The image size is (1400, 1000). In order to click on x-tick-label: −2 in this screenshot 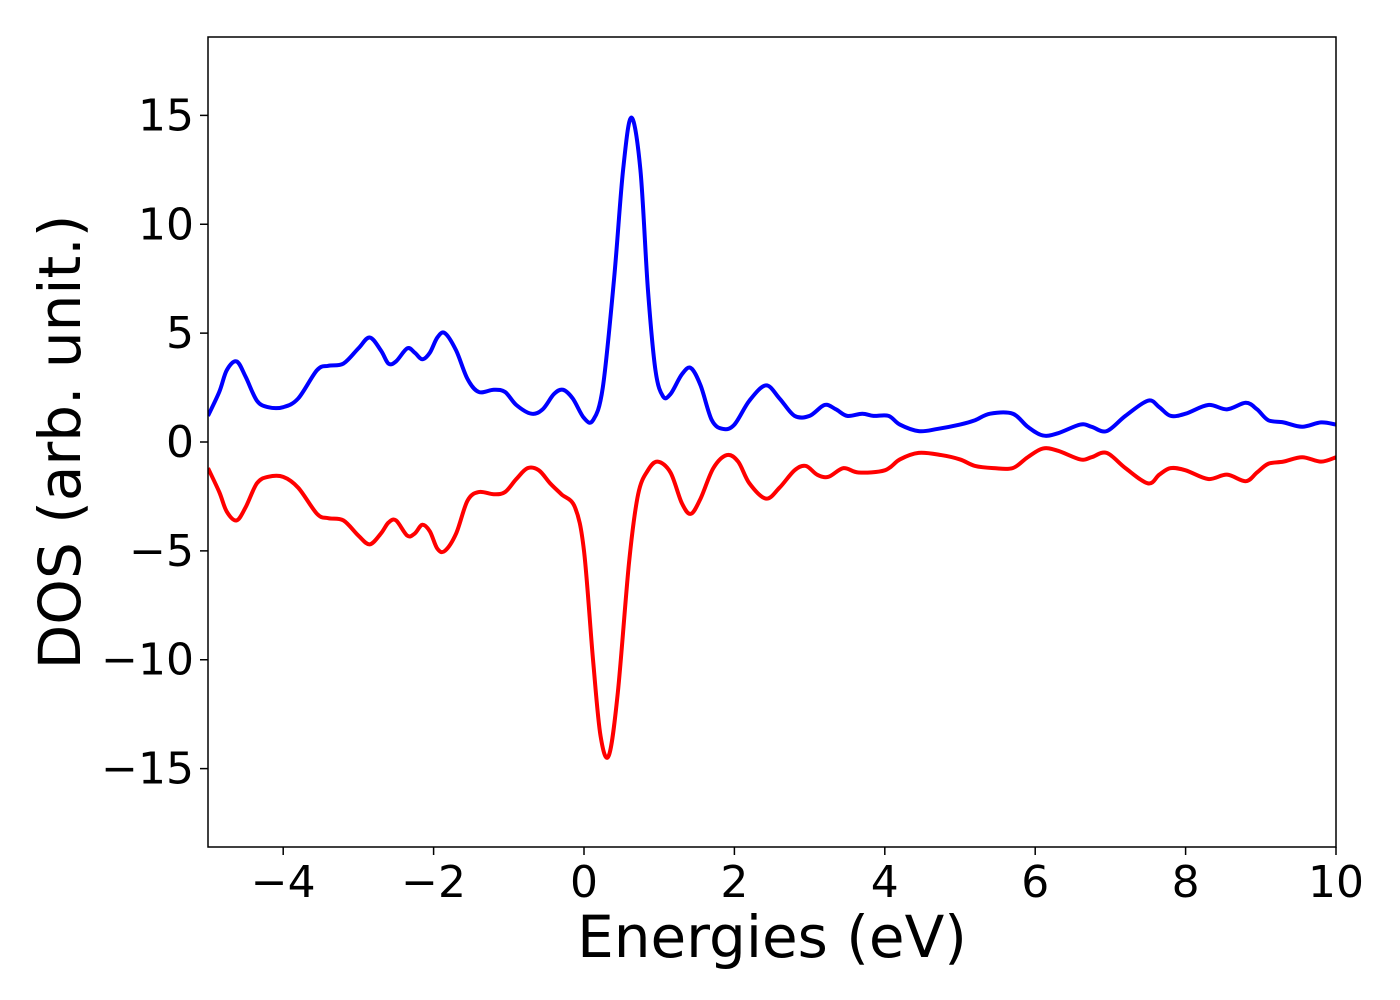, I will do `click(433, 882)`.